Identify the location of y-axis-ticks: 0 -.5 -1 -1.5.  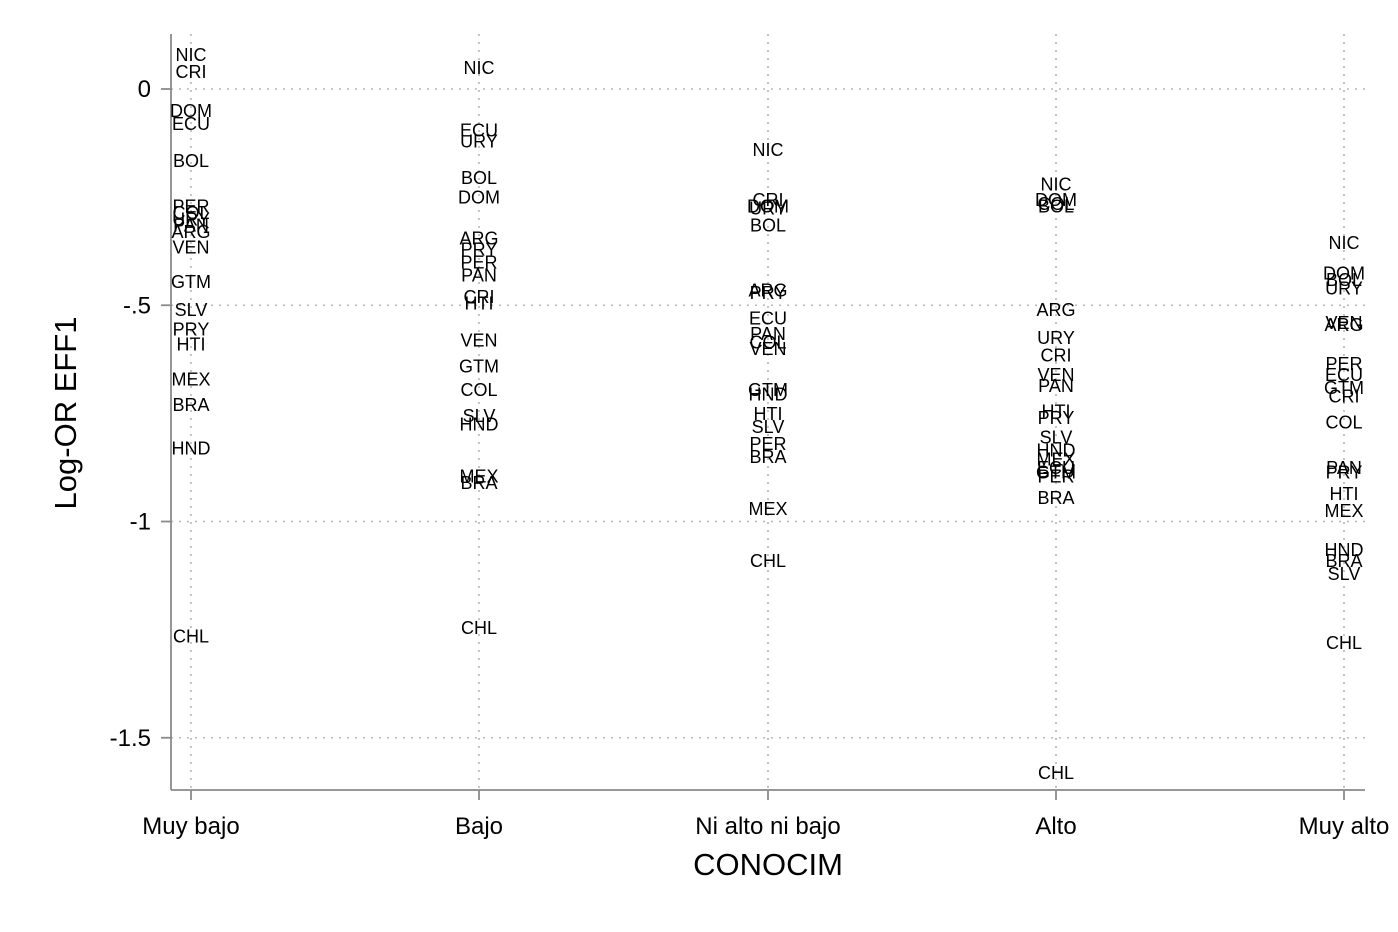
(140, 414).